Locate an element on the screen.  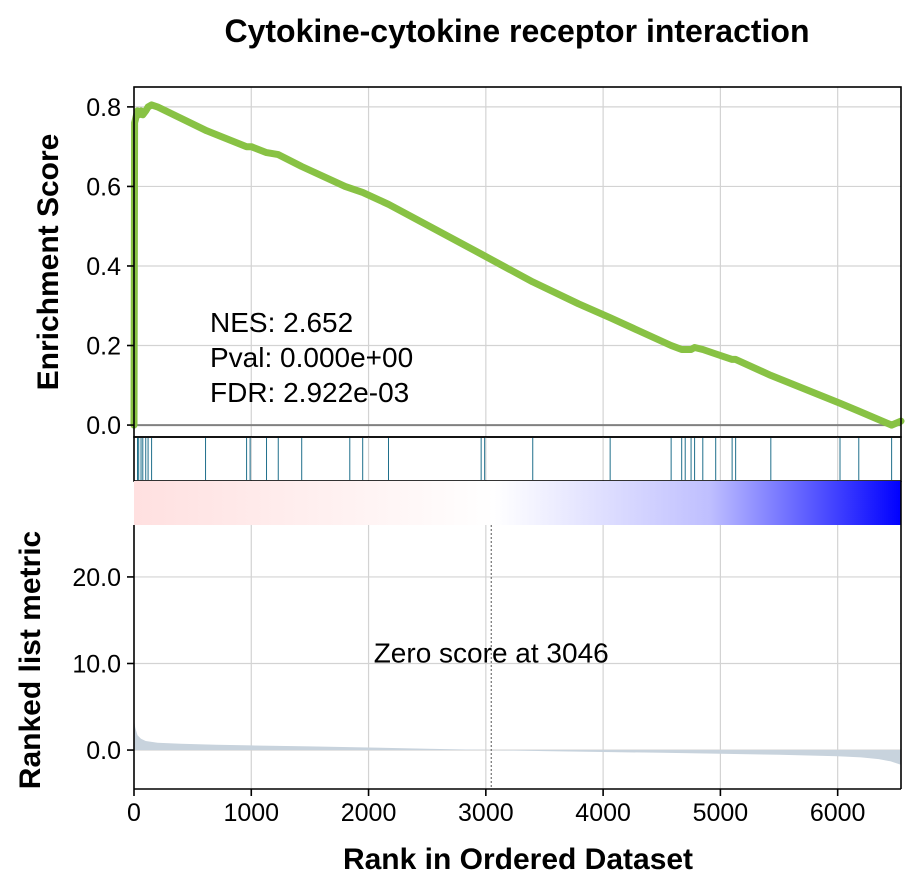
x-axis-ticks: 0 1000 2000 3000 4000 5000 6000 is located at coordinates (496, 808).